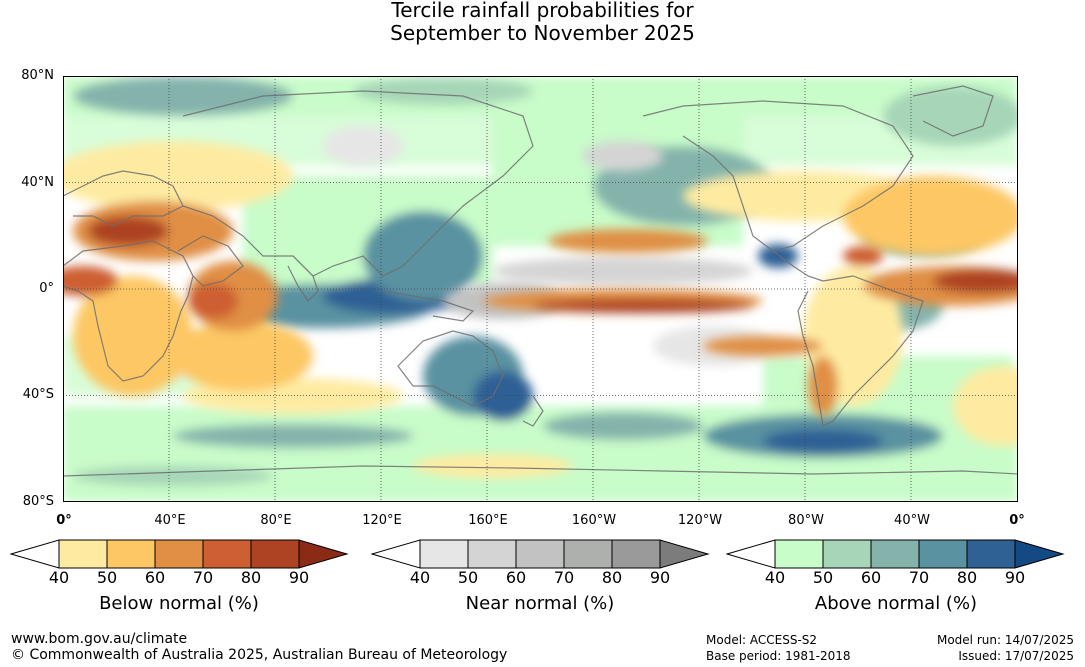 The height and width of the screenshot is (667, 1085). What do you see at coordinates (594, 520) in the screenshot?
I see `lon-label-160w: 160°W` at bounding box center [594, 520].